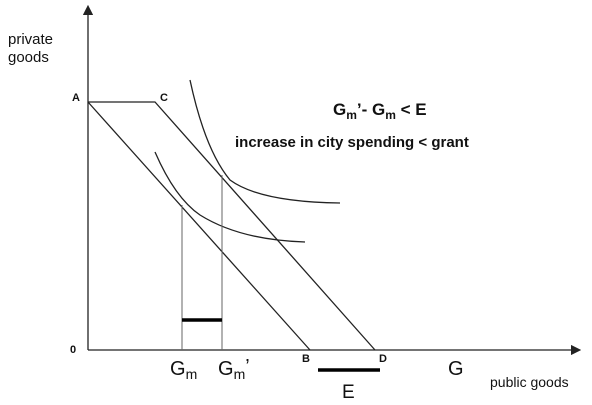 This screenshot has width=592, height=405. What do you see at coordinates (383, 359) in the screenshot?
I see `point-label: D` at bounding box center [383, 359].